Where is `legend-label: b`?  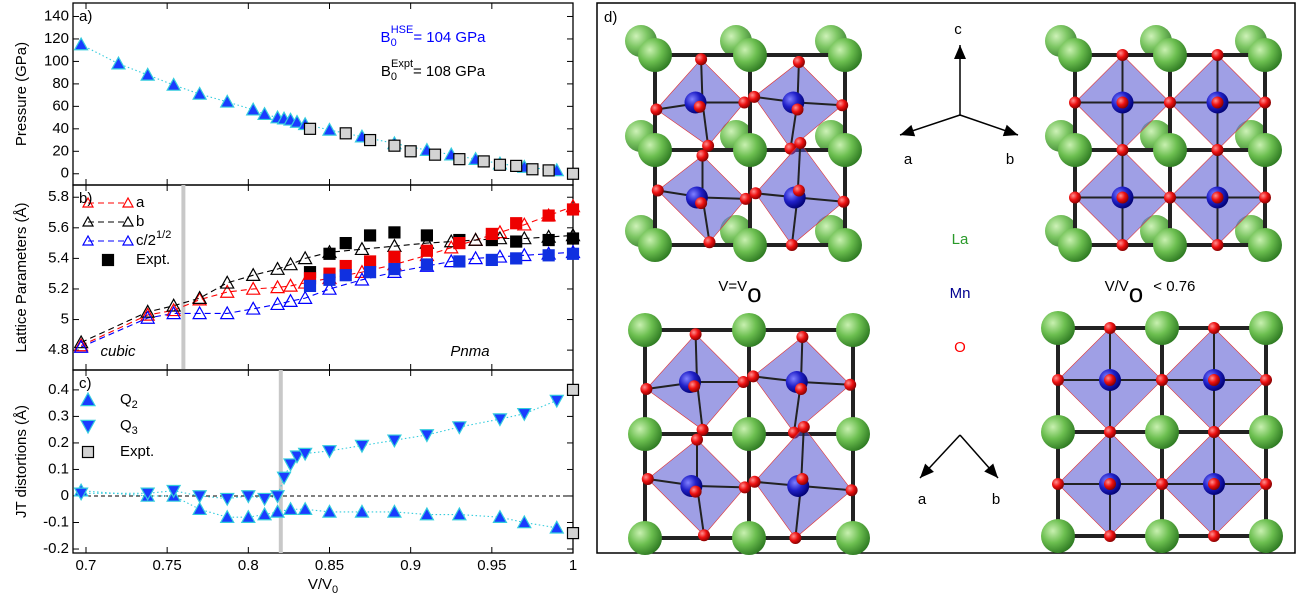
legend-label: b is located at coordinates (140, 221).